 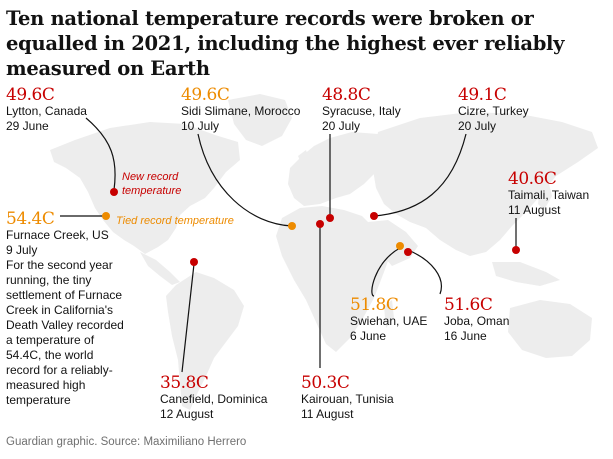 I want to click on greenland-land, so click(x=260, y=120).